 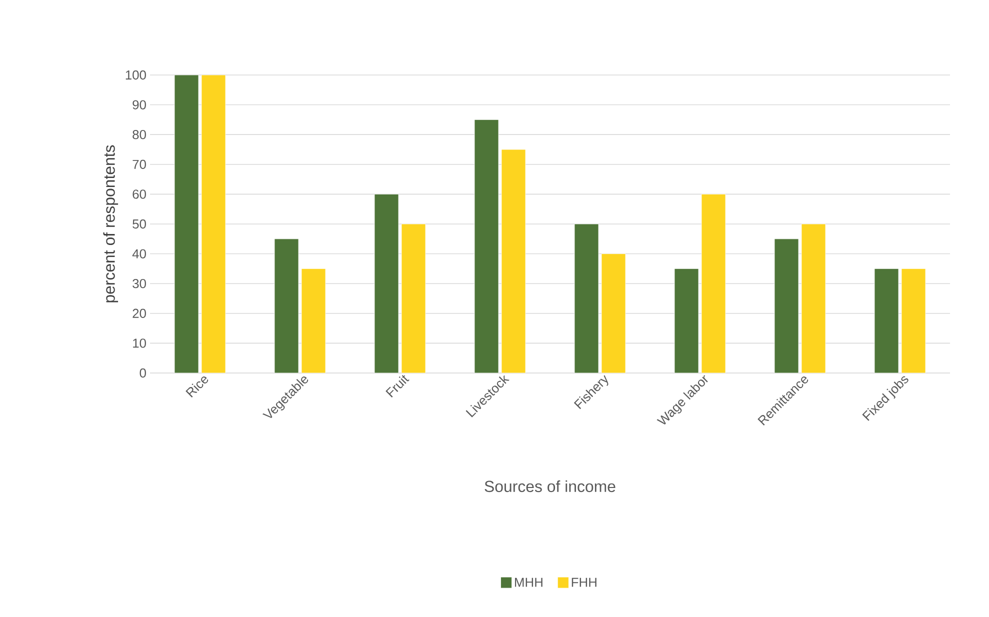 I want to click on y-tick-label: 30, so click(x=139, y=283).